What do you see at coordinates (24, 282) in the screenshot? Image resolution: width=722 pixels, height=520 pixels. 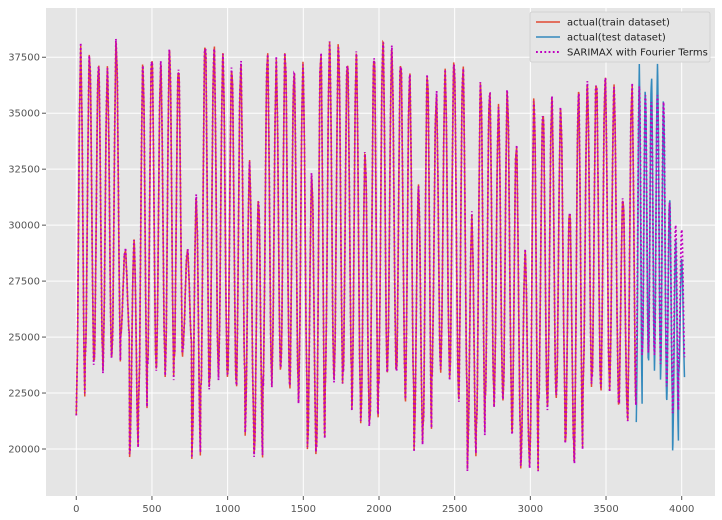 I see `y-tick-label: 27500` at bounding box center [24, 282].